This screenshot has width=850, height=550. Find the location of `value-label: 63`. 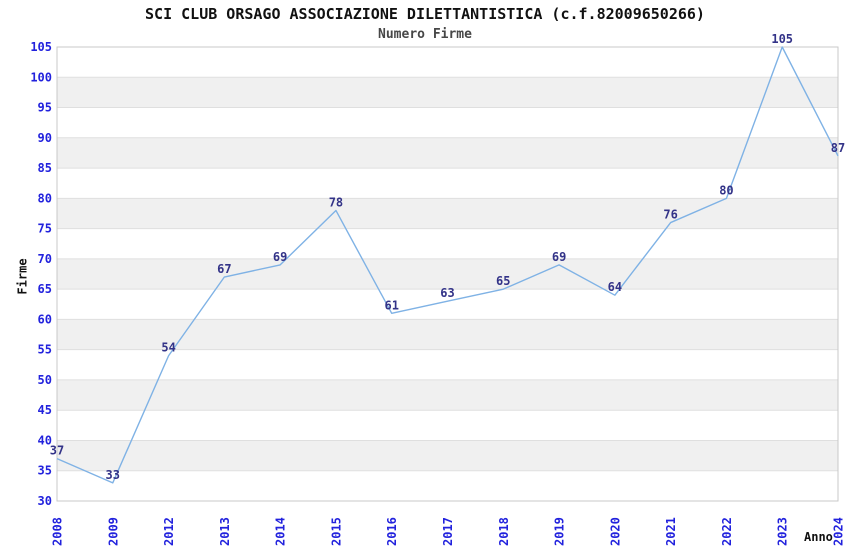

value-label: 63 is located at coordinates (447, 293).